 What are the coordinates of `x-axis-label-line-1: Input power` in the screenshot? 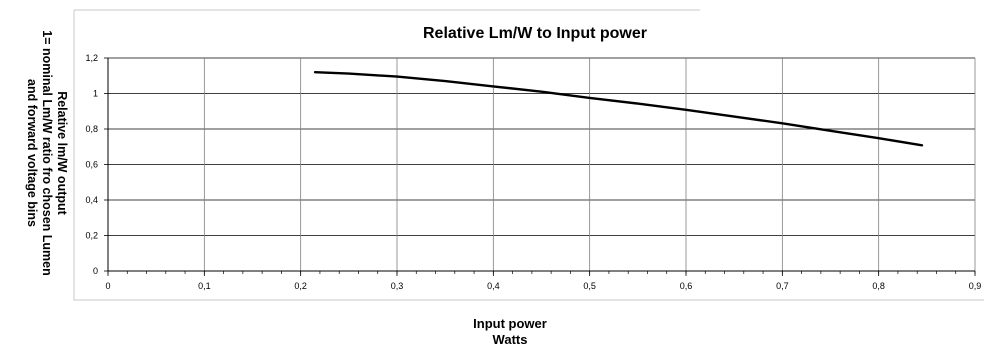 It's located at (510, 323).